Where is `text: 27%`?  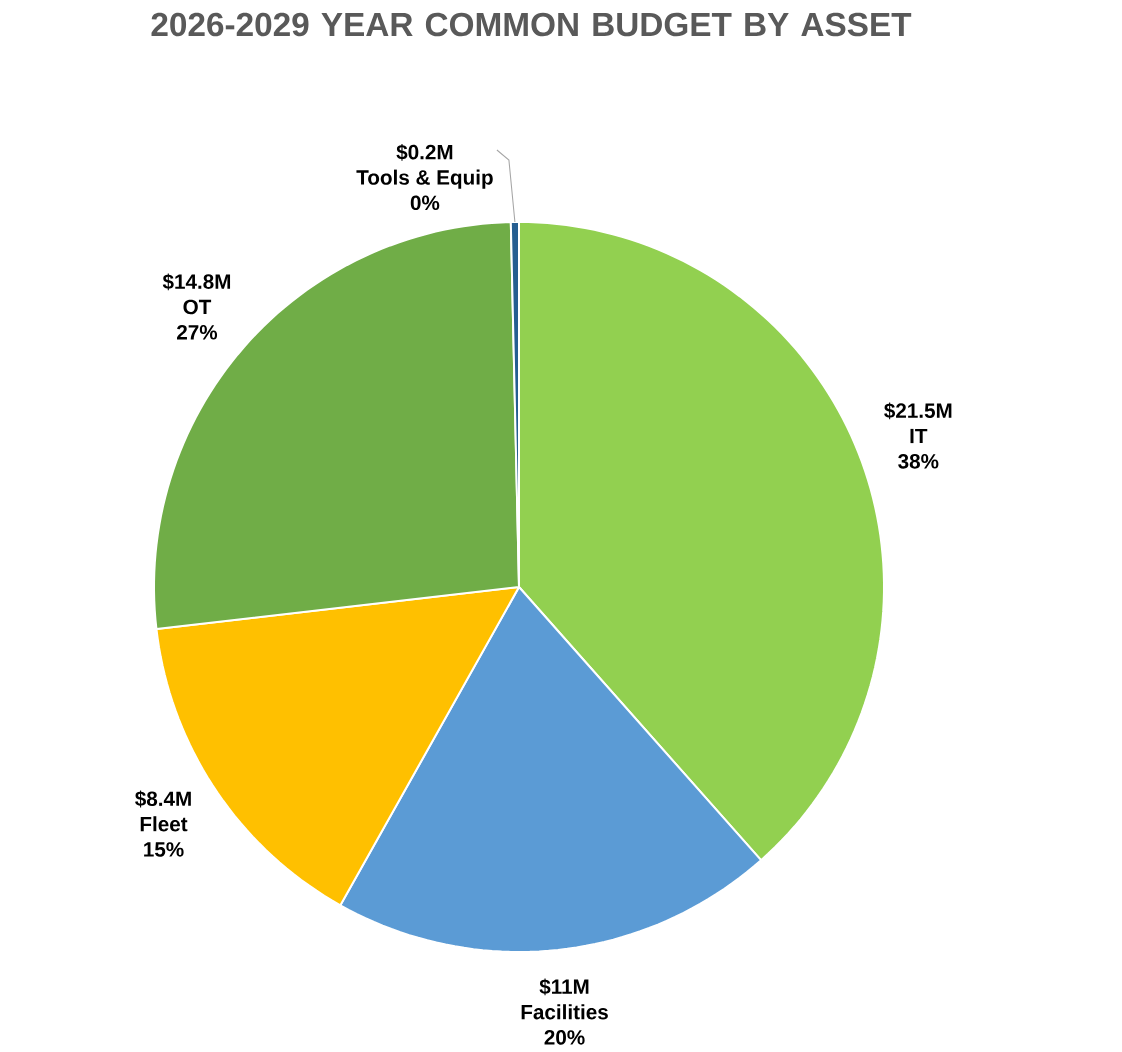
text: 27% is located at coordinates (197, 332).